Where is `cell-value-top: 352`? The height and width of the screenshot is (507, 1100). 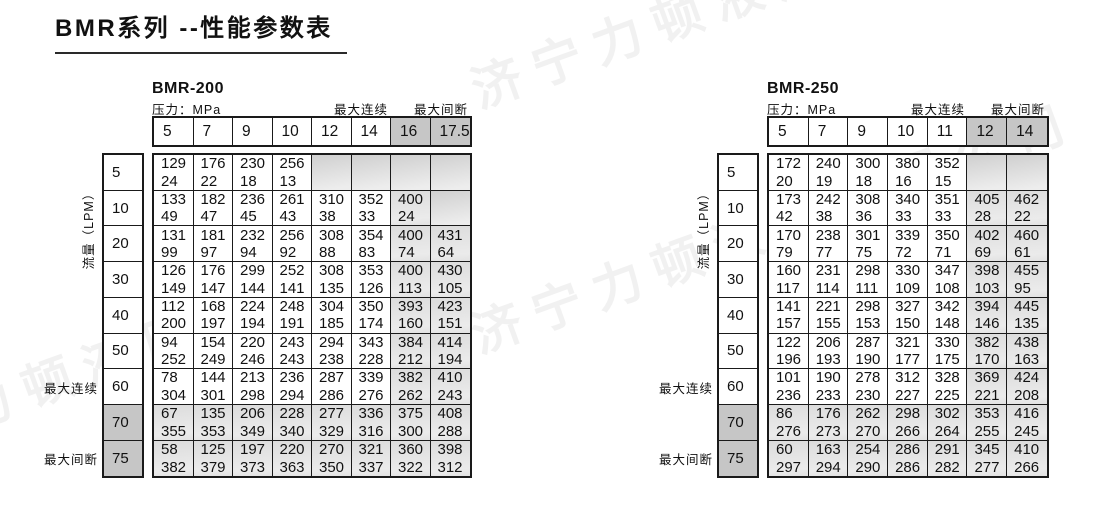
cell-value-top: 352 is located at coordinates (371, 199).